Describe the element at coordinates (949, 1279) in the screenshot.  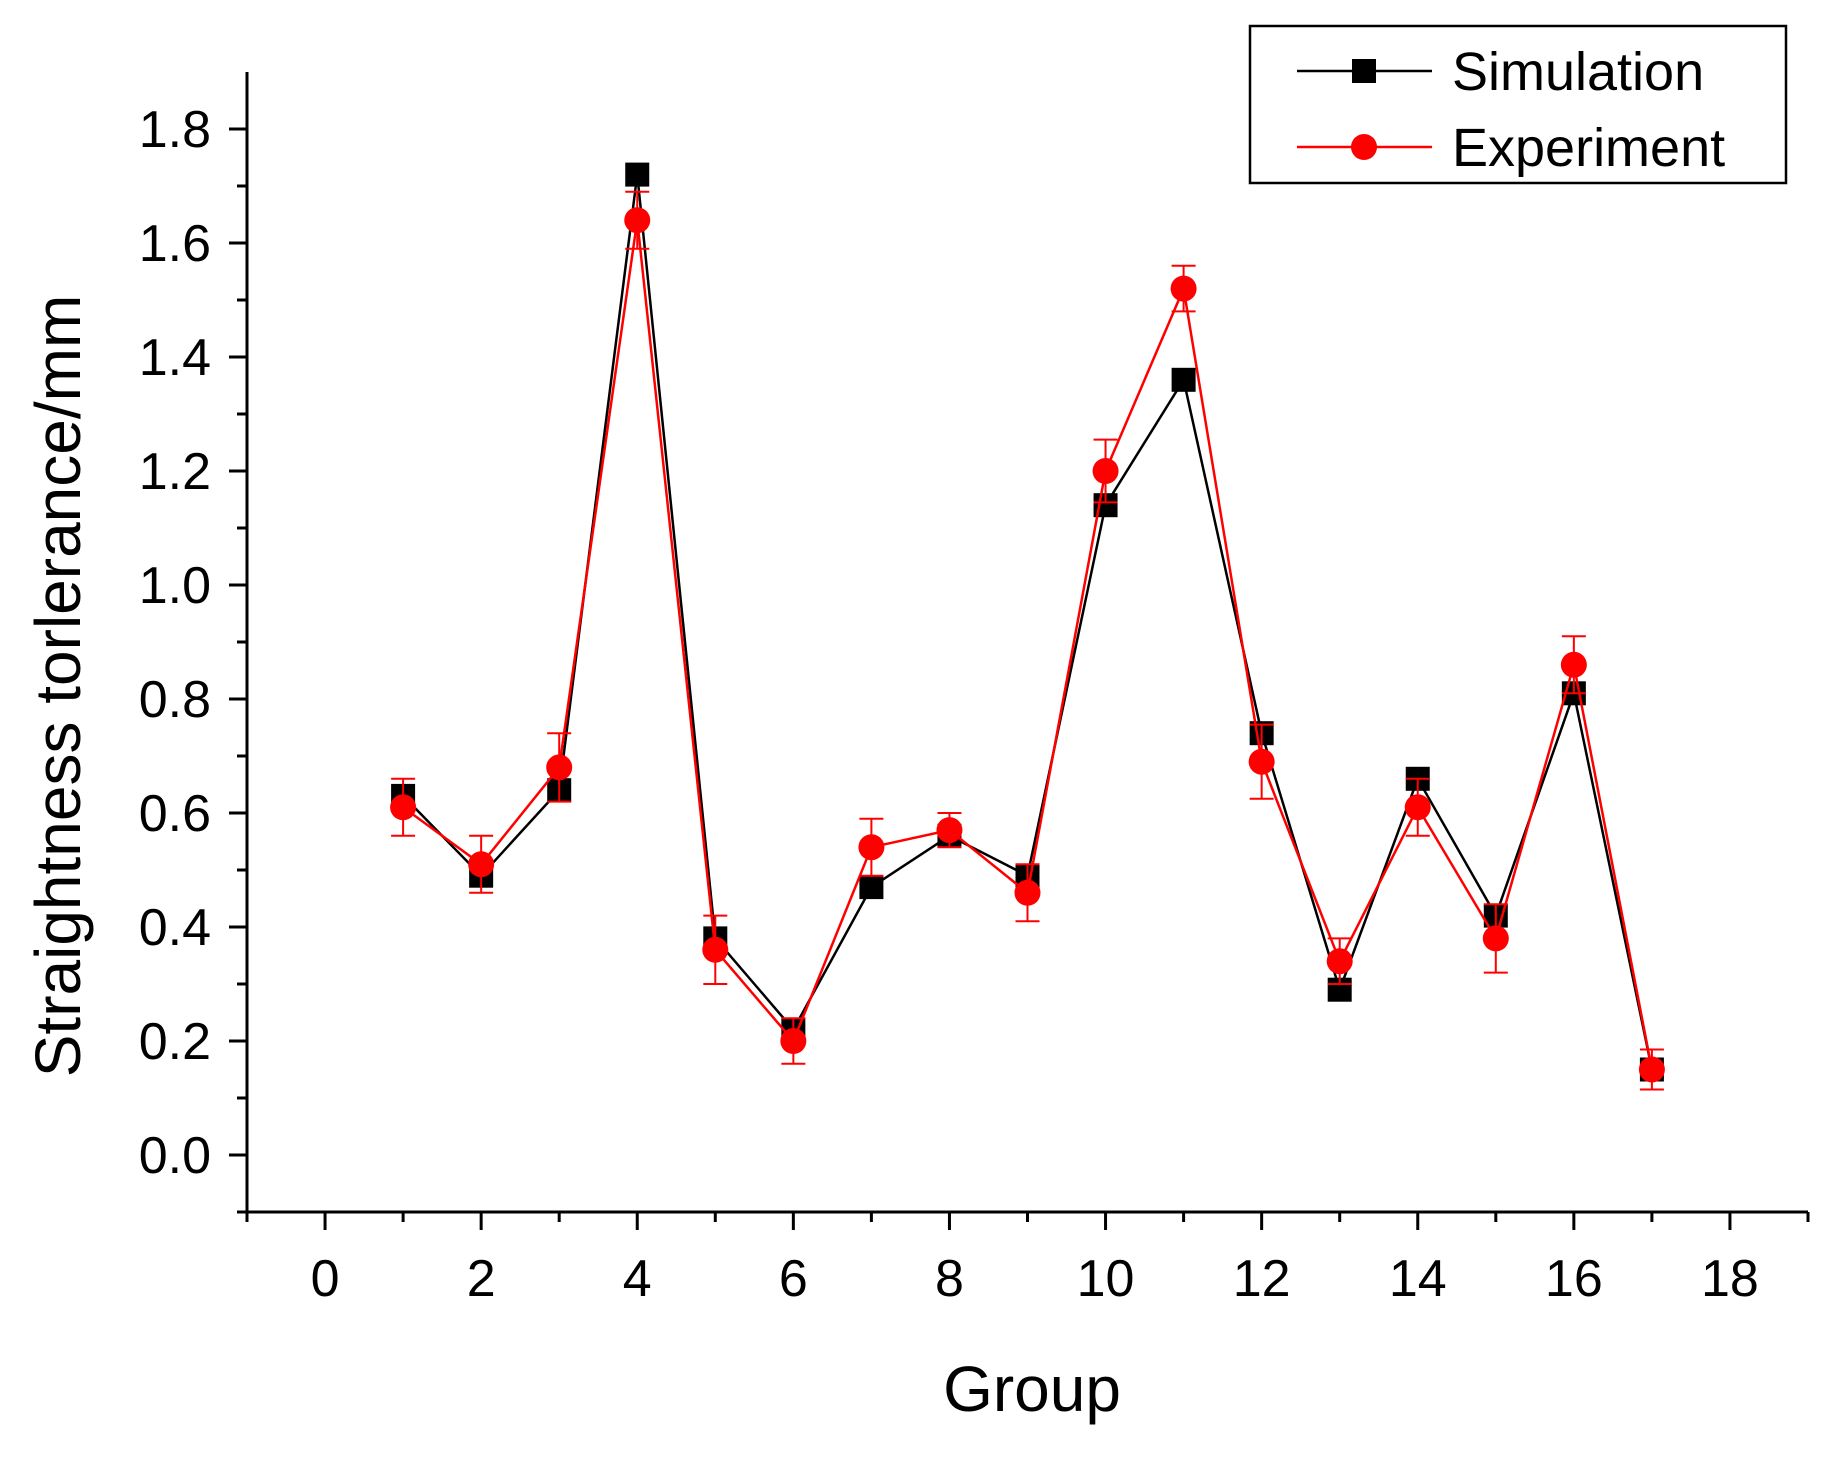
I see `x-tick-label: 8` at that location.